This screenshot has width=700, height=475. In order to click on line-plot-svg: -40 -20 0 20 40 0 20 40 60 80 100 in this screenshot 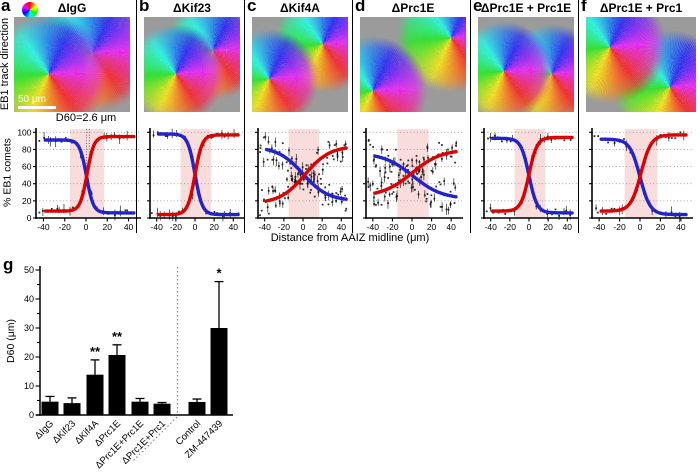, I will do `click(79, 179)`.